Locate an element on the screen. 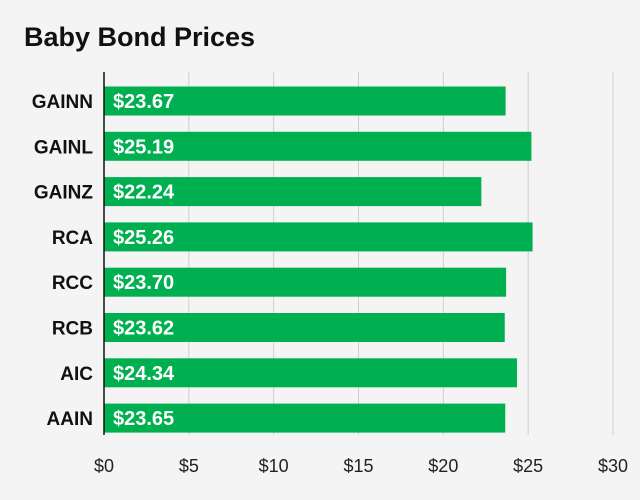 The image size is (640, 500). value-label-rcb: $23.62 is located at coordinates (143, 329).